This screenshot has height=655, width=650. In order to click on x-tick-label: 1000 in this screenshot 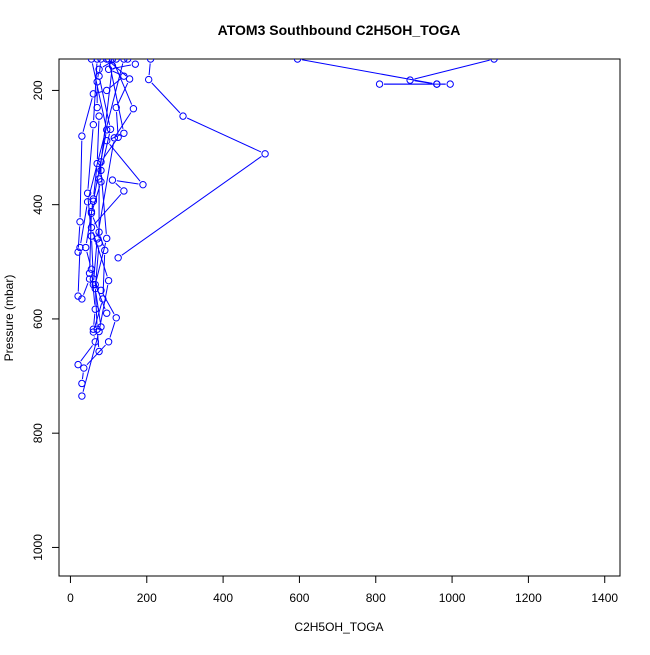, I will do `click(452, 598)`.